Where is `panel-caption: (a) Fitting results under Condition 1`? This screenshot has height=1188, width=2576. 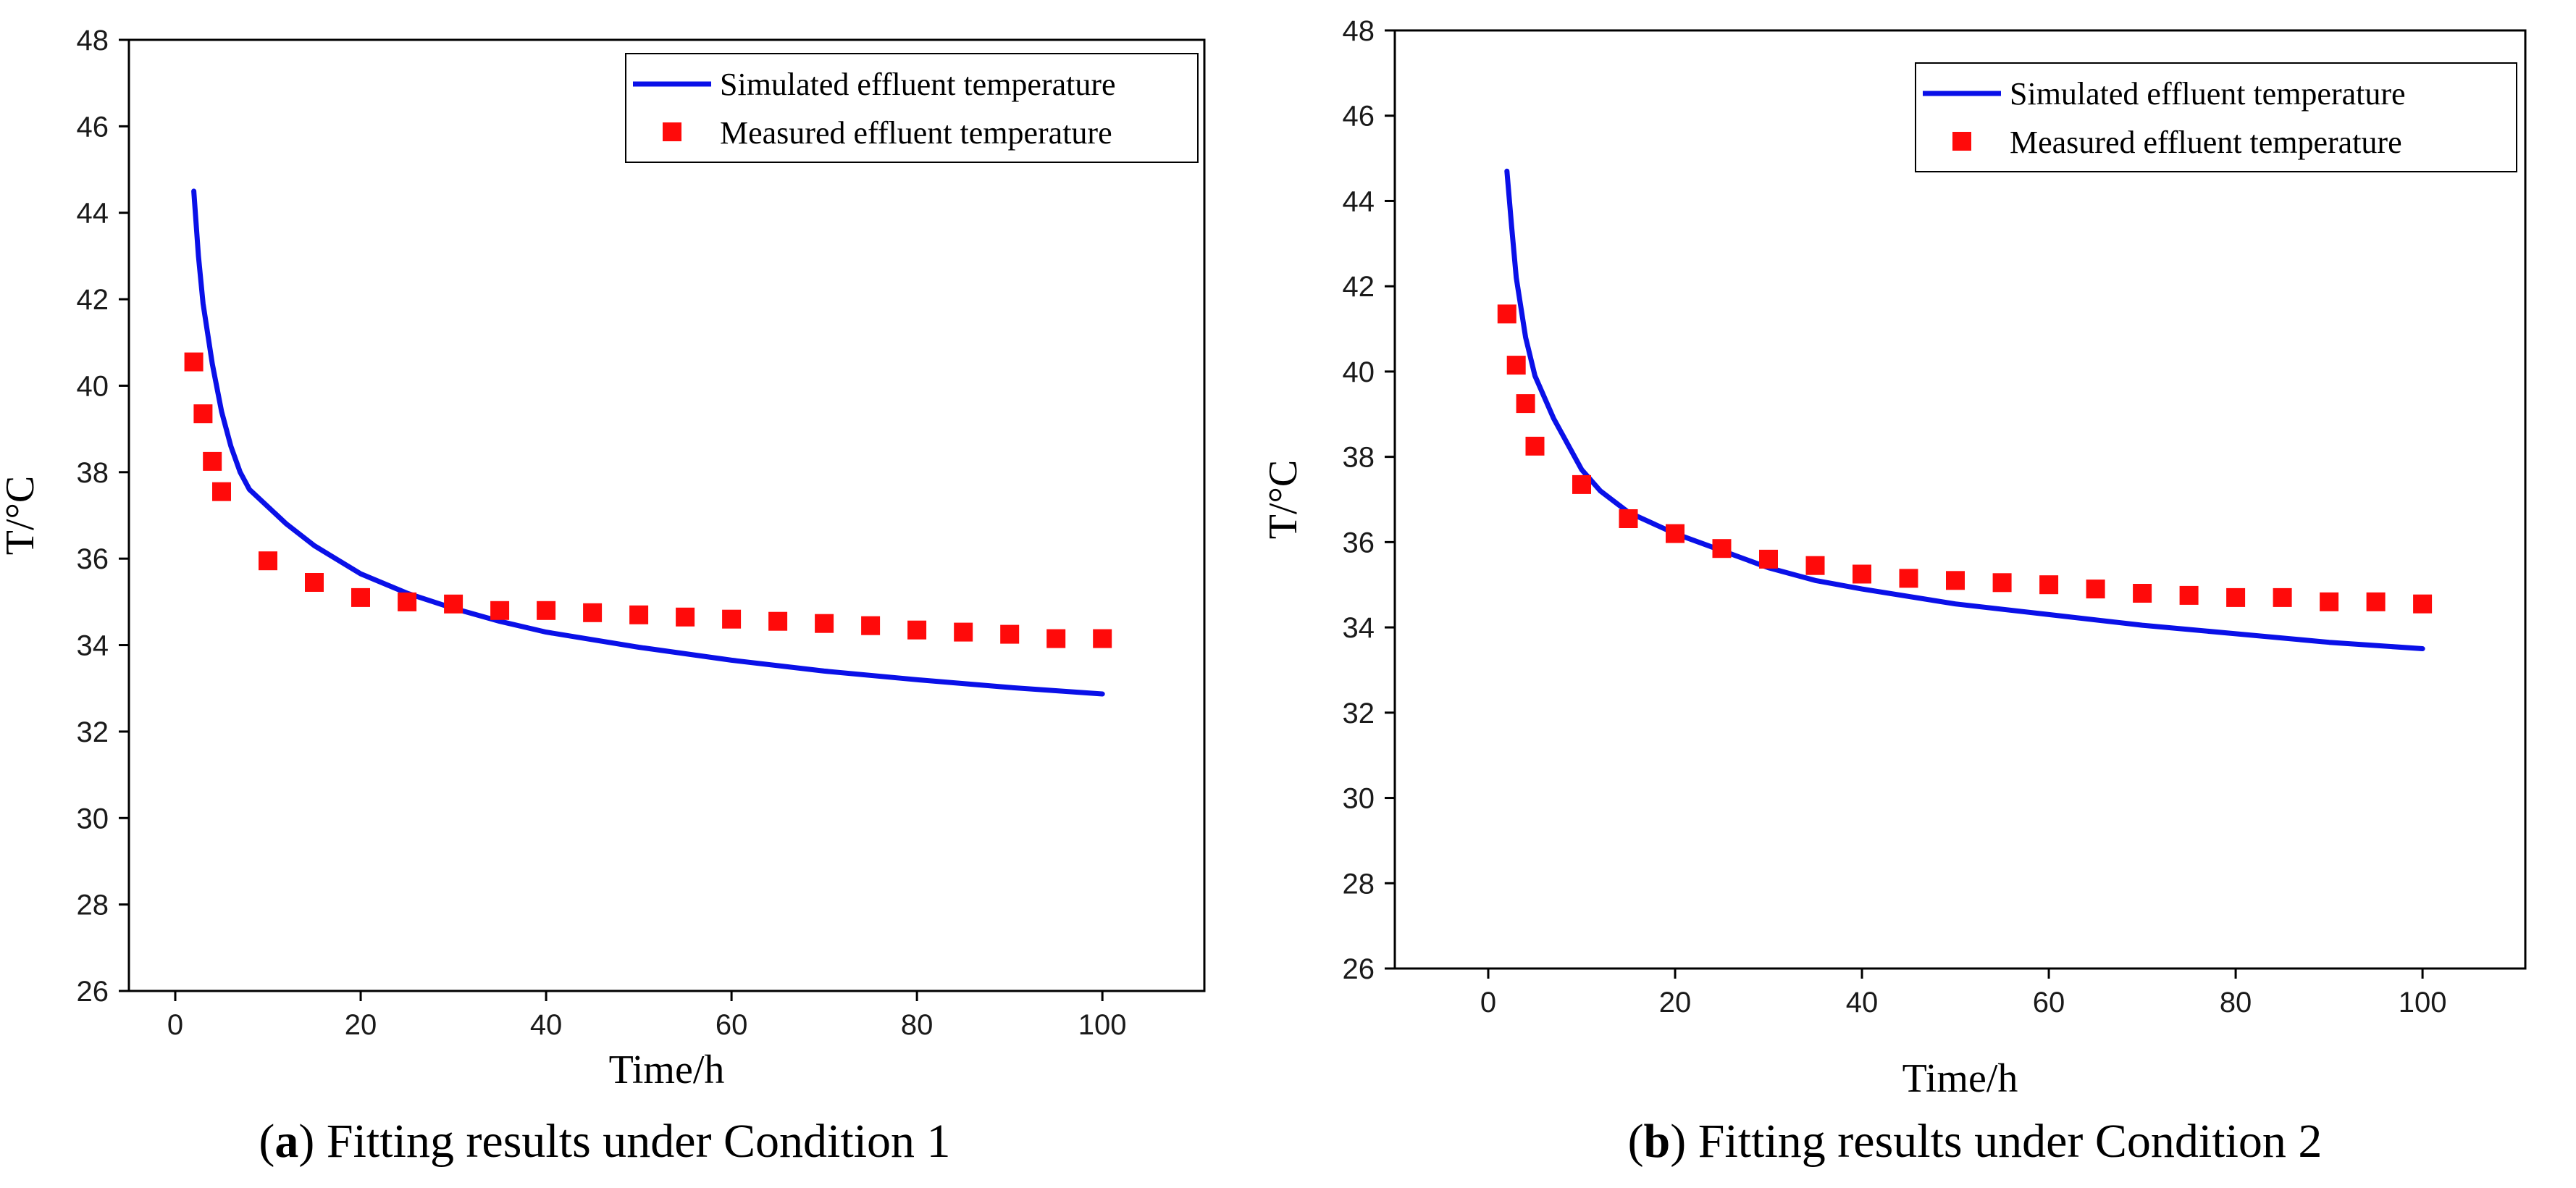
panel-caption: (a) Fitting results under Condition 1 is located at coordinates (604, 1141).